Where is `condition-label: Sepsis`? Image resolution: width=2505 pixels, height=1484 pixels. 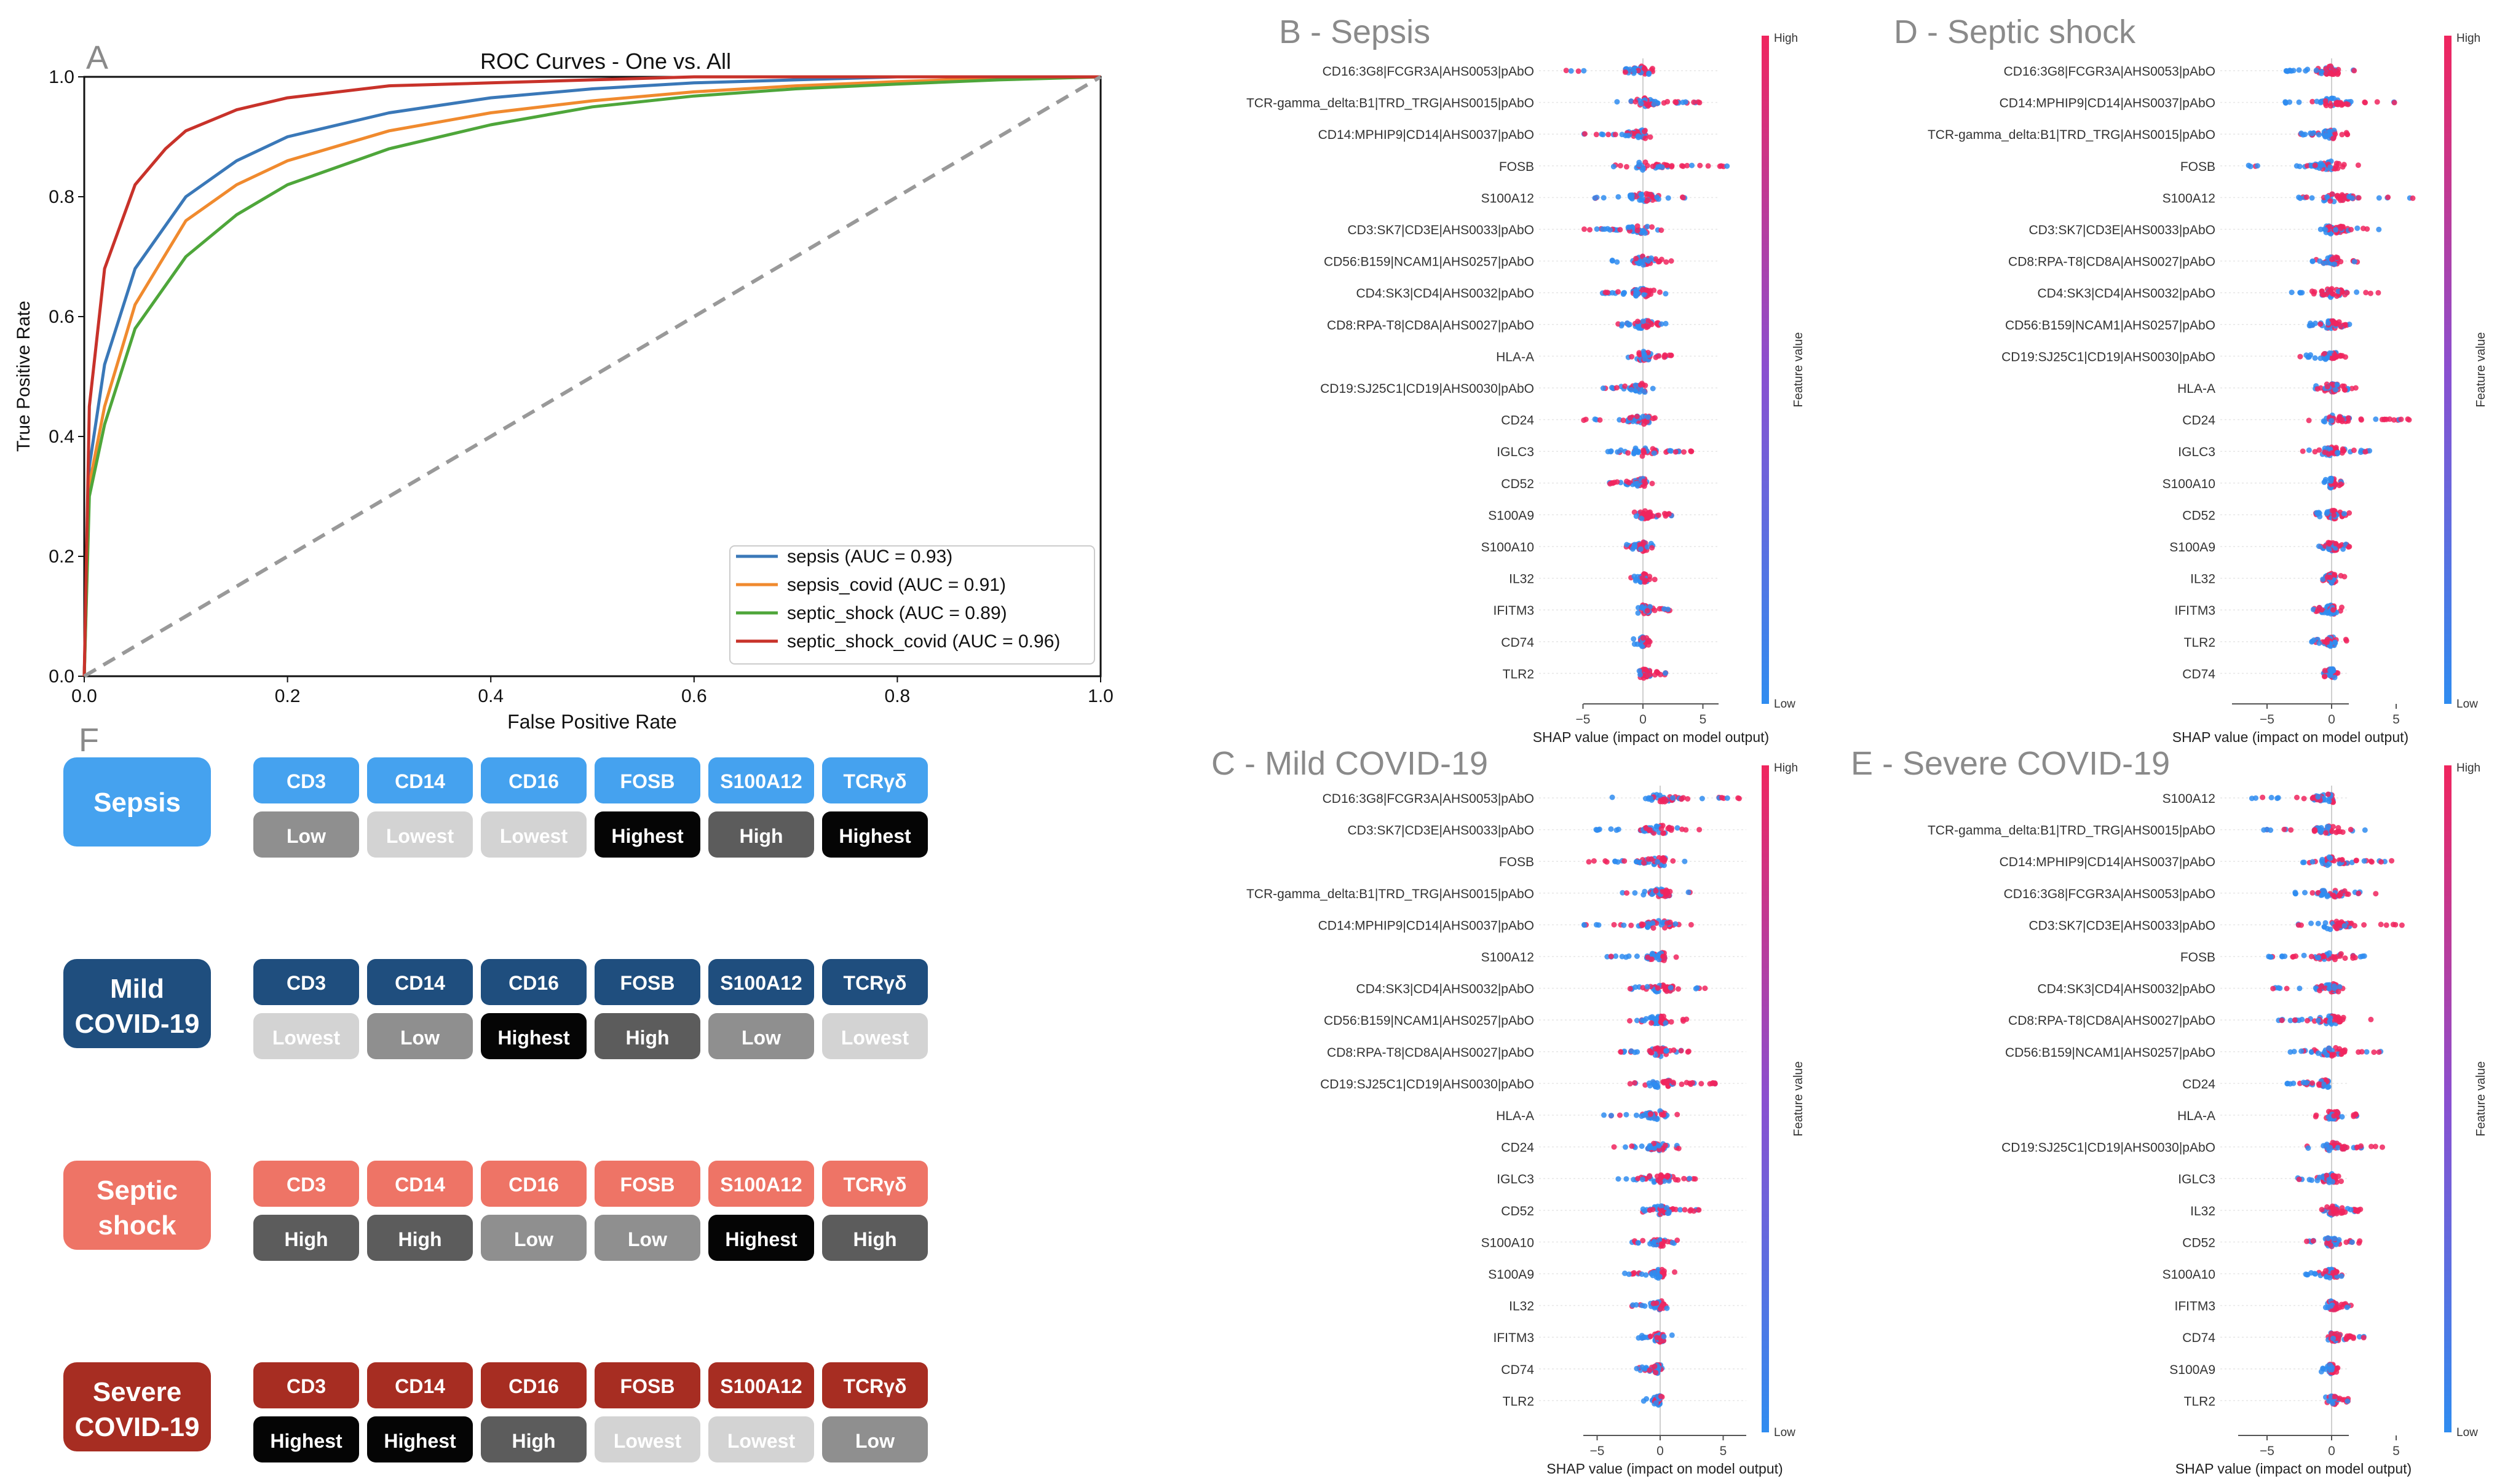 condition-label: Sepsis is located at coordinates (137, 802).